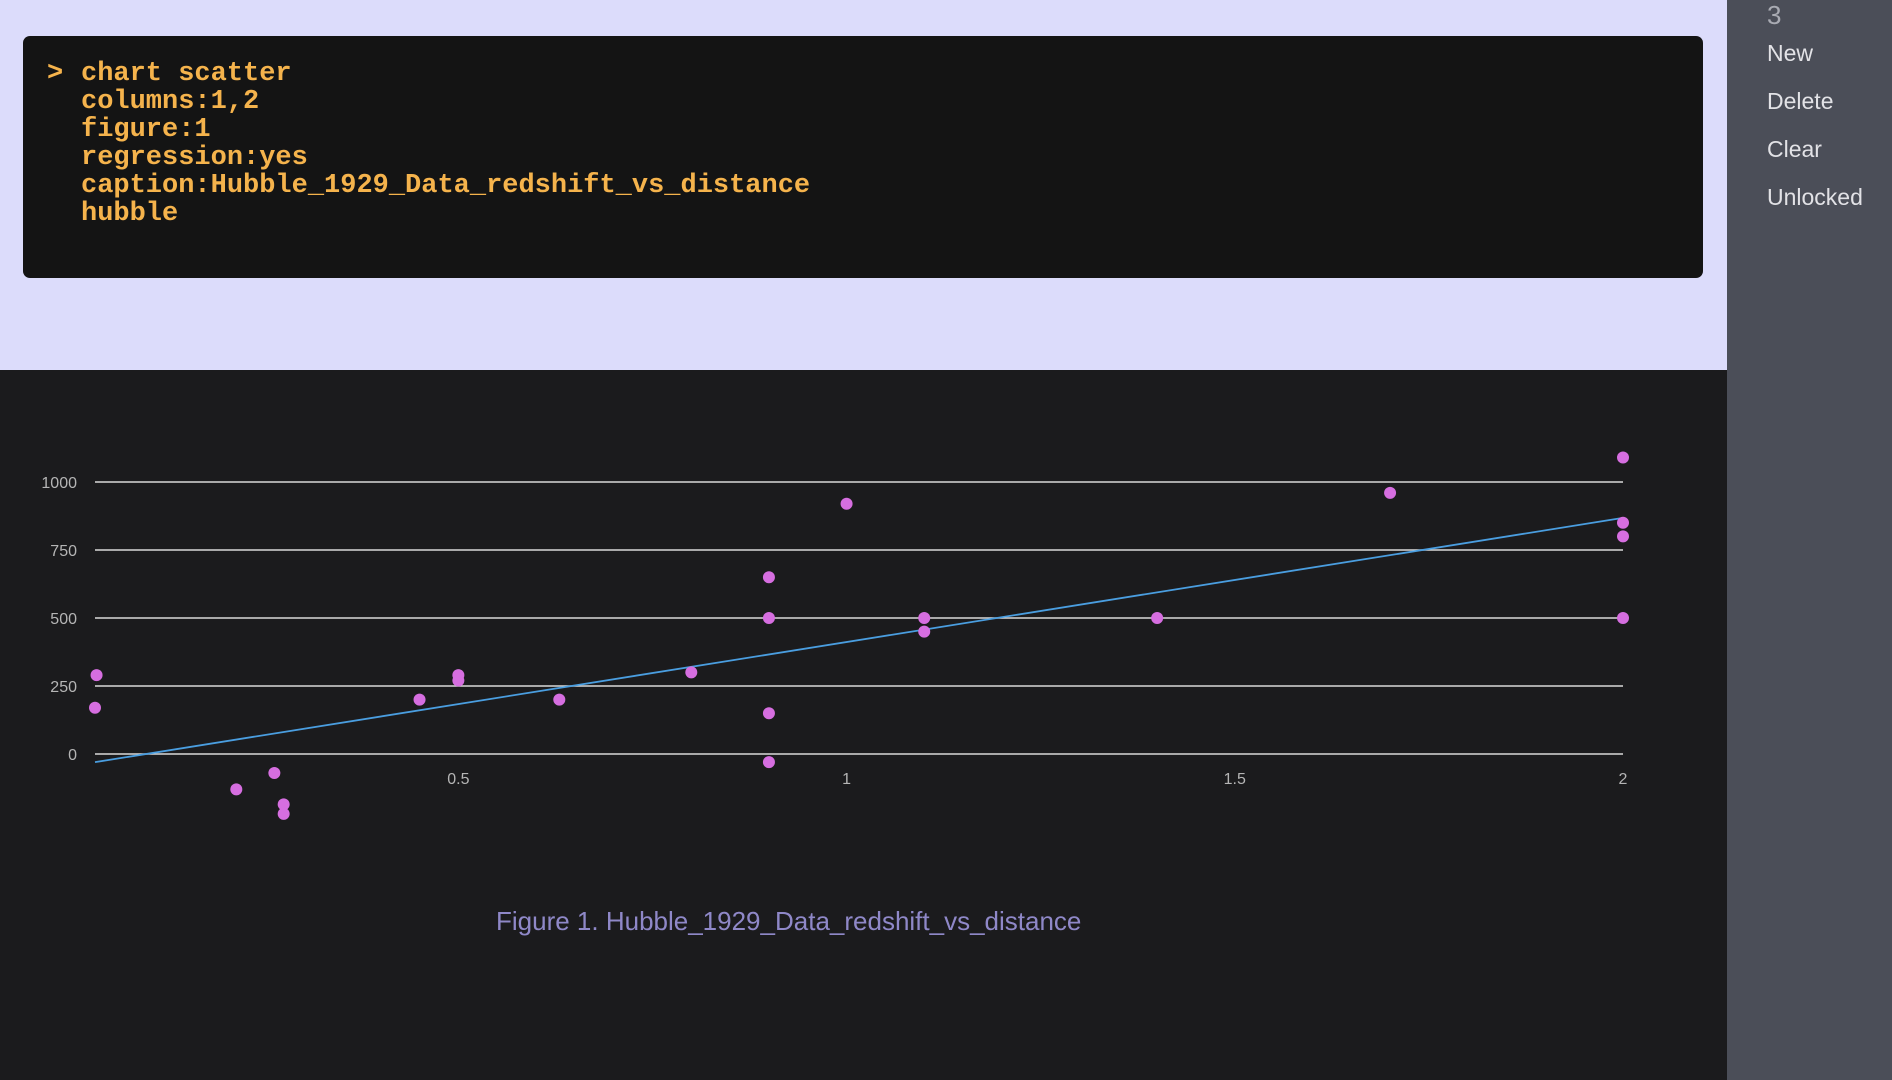  I want to click on command-line: hubble, so click(875, 214).